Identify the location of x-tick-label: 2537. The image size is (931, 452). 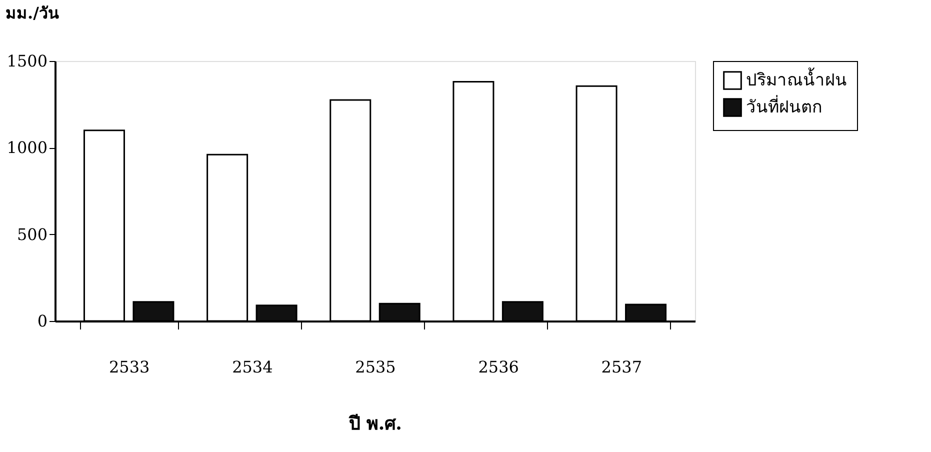
(621, 367).